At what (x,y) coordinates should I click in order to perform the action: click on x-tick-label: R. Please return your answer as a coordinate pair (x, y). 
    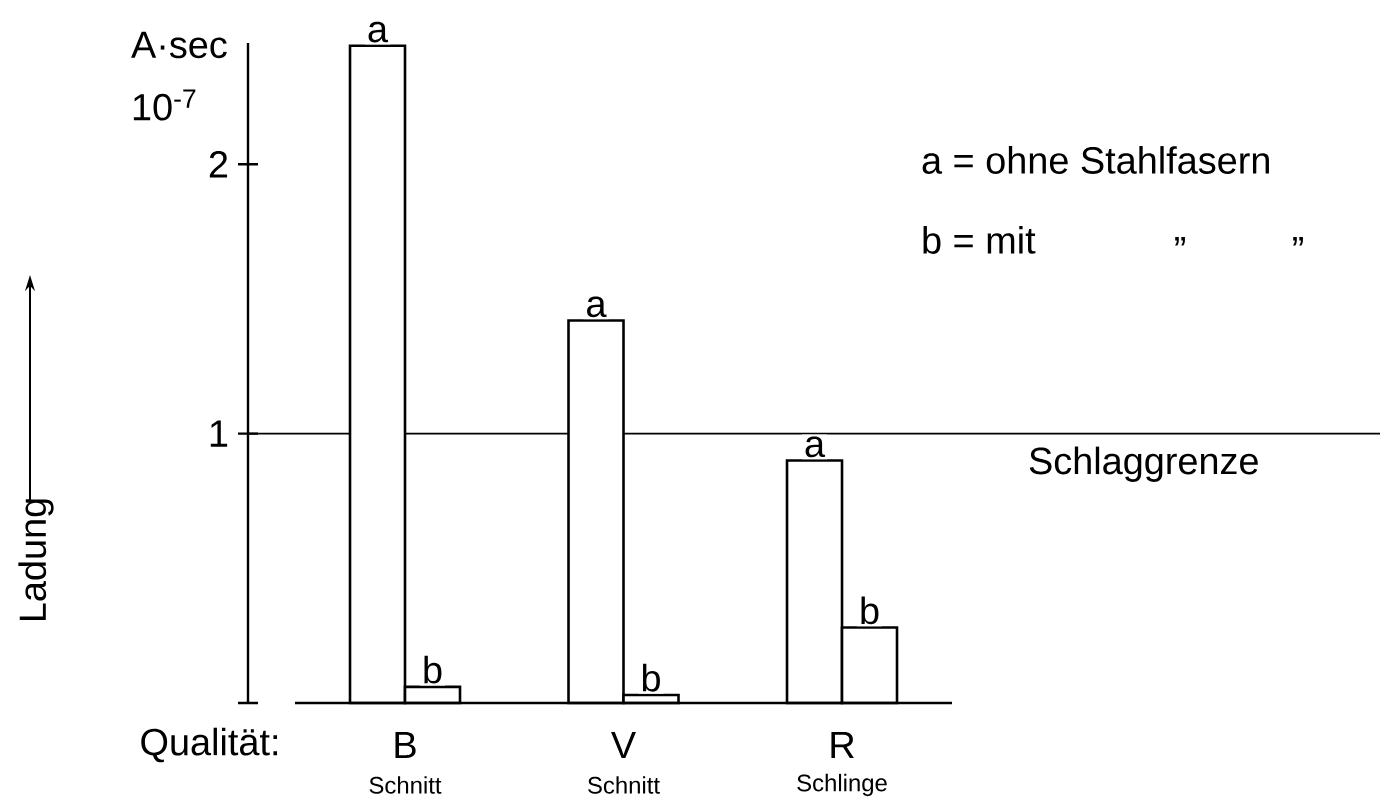
    Looking at the image, I should click on (842, 745).